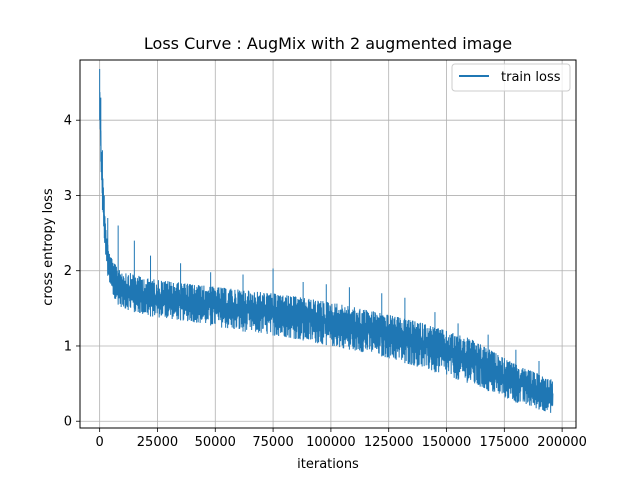  What do you see at coordinates (272, 442) in the screenshot?
I see `x-tick-label: 75000` at bounding box center [272, 442].